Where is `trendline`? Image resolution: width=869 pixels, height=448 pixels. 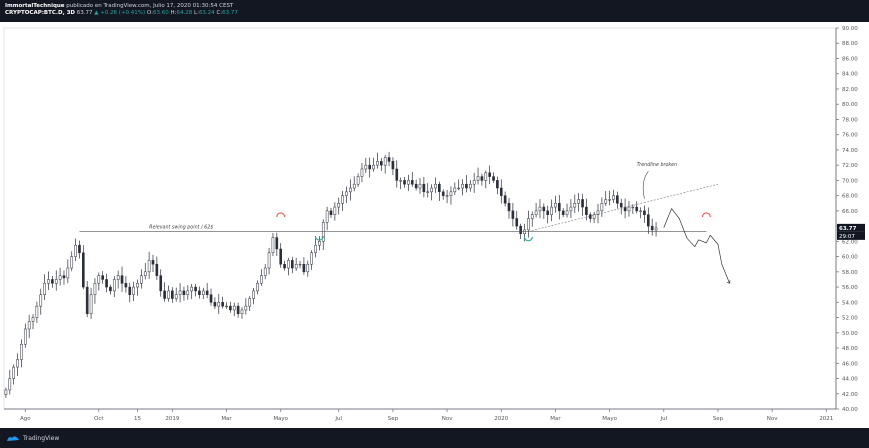
trendline is located at coordinates (623, 207).